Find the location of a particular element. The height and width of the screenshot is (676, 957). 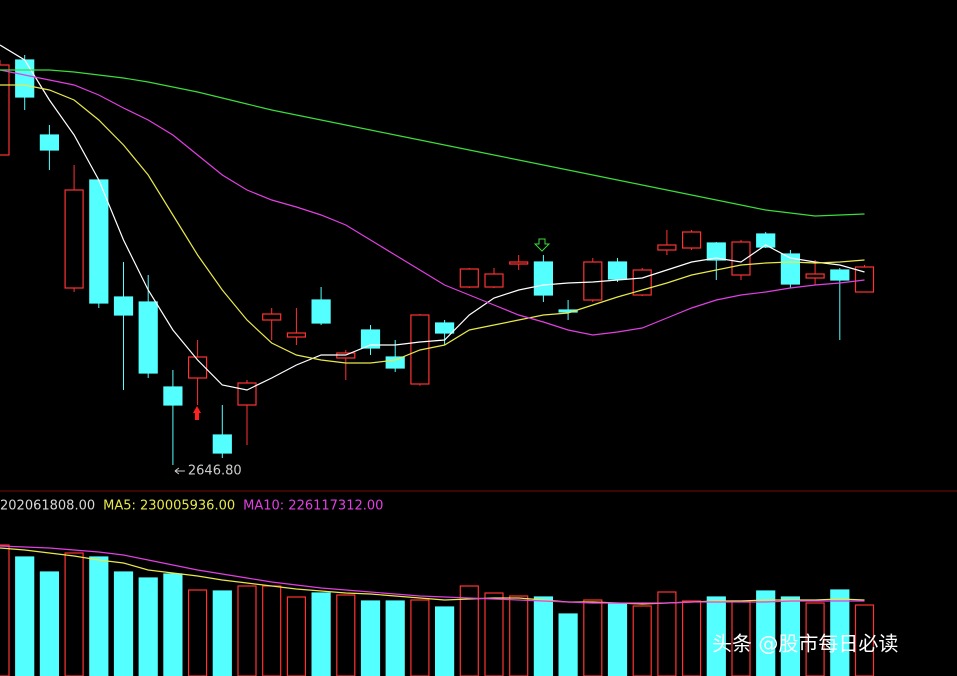

sell-signal is located at coordinates (542, 245).